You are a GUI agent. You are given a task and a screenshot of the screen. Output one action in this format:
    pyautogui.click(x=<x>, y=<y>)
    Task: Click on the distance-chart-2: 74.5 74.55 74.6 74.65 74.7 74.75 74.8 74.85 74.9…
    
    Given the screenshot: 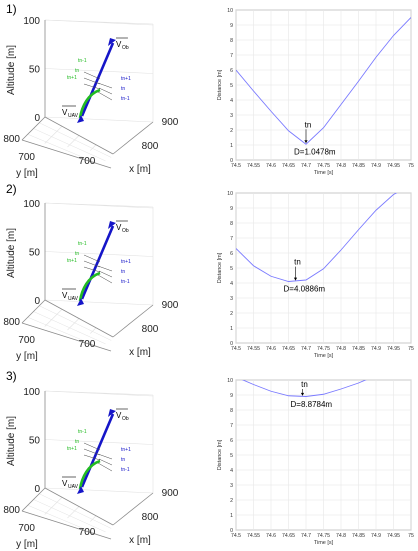 What is the action you would take?
    pyautogui.click(x=315, y=275)
    